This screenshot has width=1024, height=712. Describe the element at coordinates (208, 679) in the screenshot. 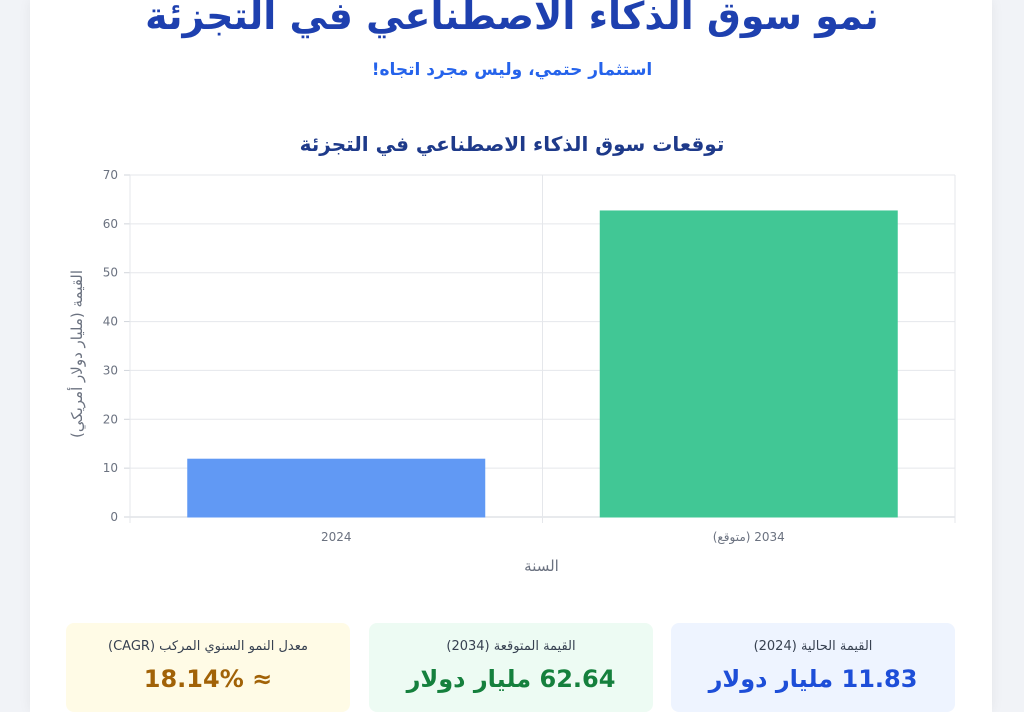

I see `stat-cagr-value: ≈ 18.14%` at that location.